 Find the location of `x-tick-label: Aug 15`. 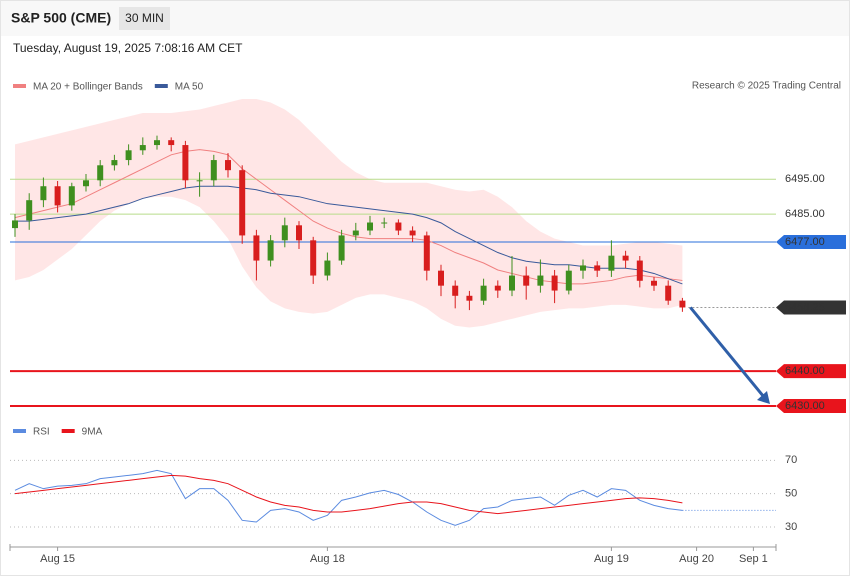

x-tick-label: Aug 15 is located at coordinates (57, 559).